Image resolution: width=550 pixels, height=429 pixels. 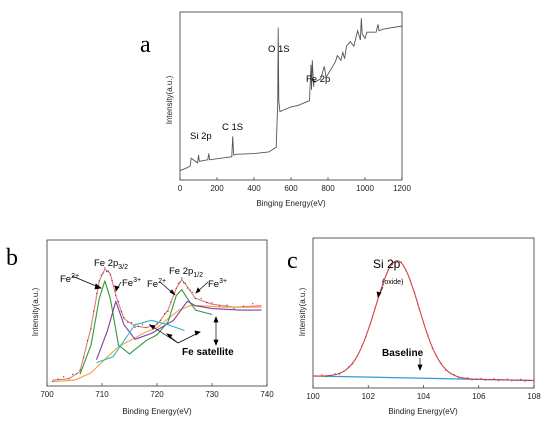 I want to click on chart-b-xtick-label: 720, so click(x=157, y=394).